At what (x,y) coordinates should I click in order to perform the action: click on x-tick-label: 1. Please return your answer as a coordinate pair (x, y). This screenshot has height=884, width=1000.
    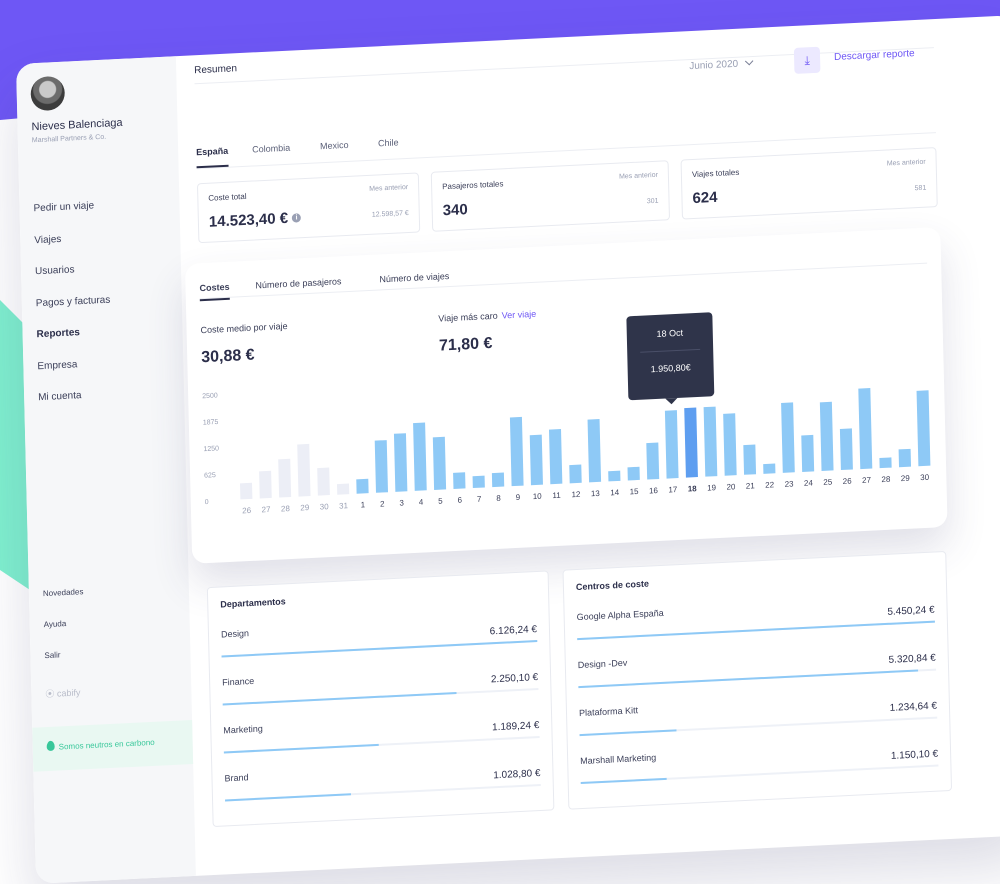
    Looking at the image, I should click on (363, 504).